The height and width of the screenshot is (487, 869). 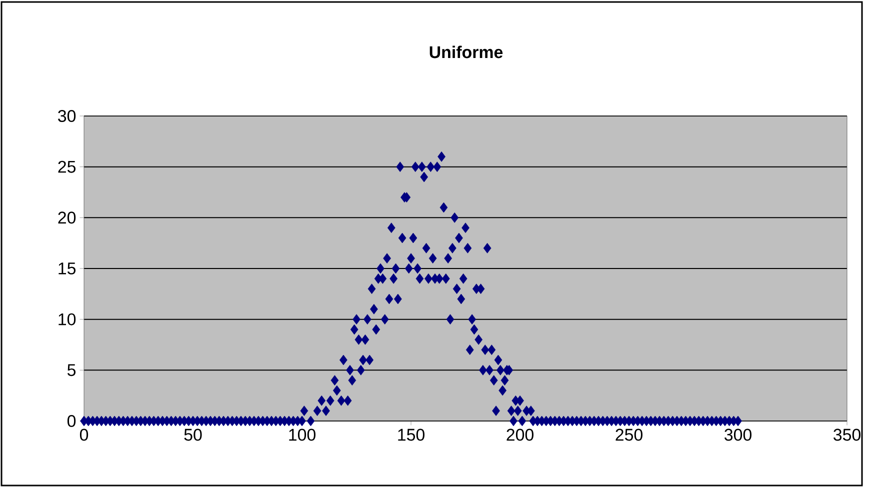 I want to click on y-tick-label: 5, so click(x=71, y=370).